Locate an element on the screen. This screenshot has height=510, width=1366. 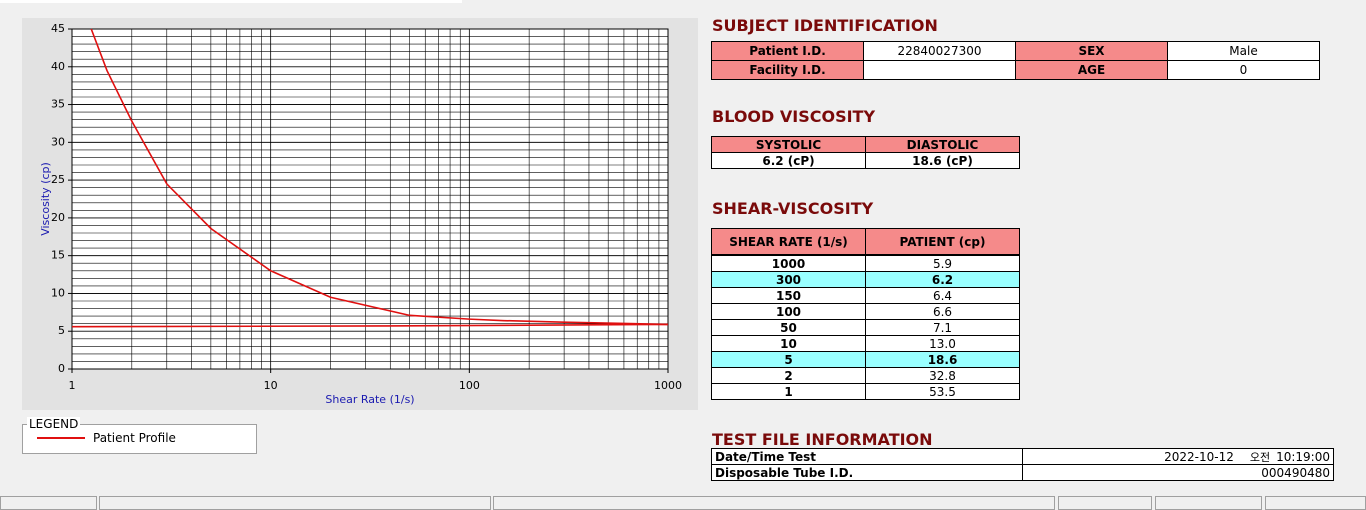
heading: SHEAR-VISCOSITY is located at coordinates (793, 208).